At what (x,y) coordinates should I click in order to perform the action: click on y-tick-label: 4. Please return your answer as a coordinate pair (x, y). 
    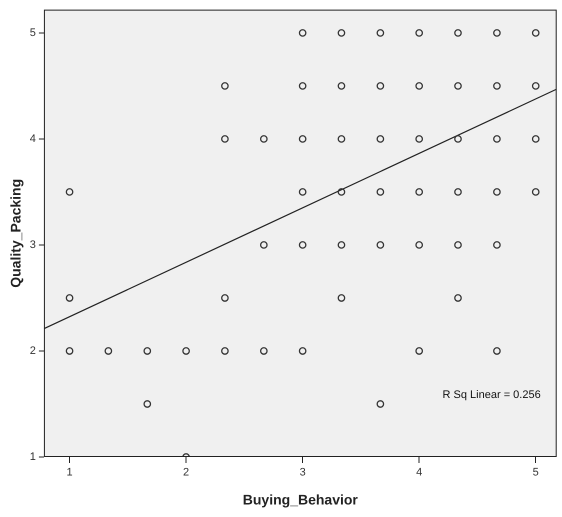
    Looking at the image, I should click on (33, 138).